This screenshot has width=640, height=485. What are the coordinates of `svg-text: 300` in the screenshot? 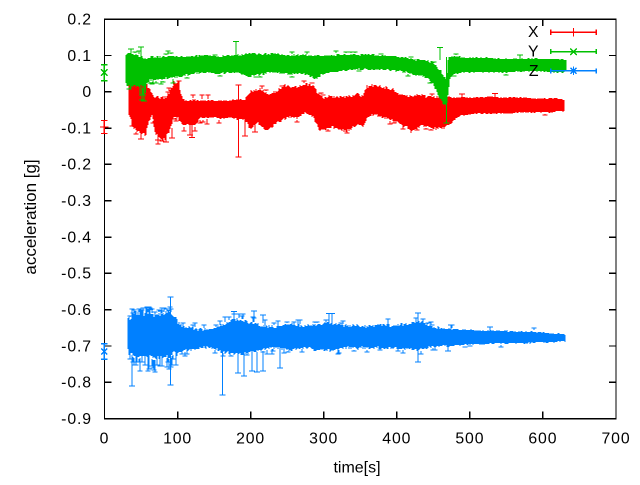 It's located at (323, 439).